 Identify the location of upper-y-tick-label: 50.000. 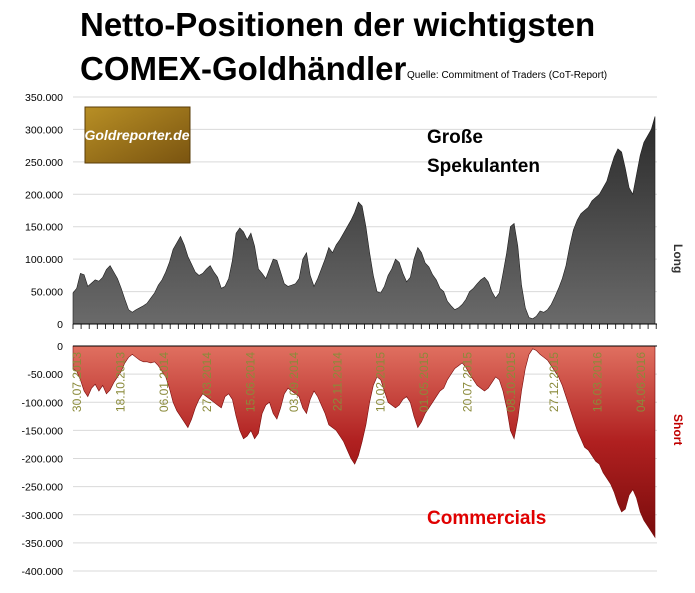
(47, 293).